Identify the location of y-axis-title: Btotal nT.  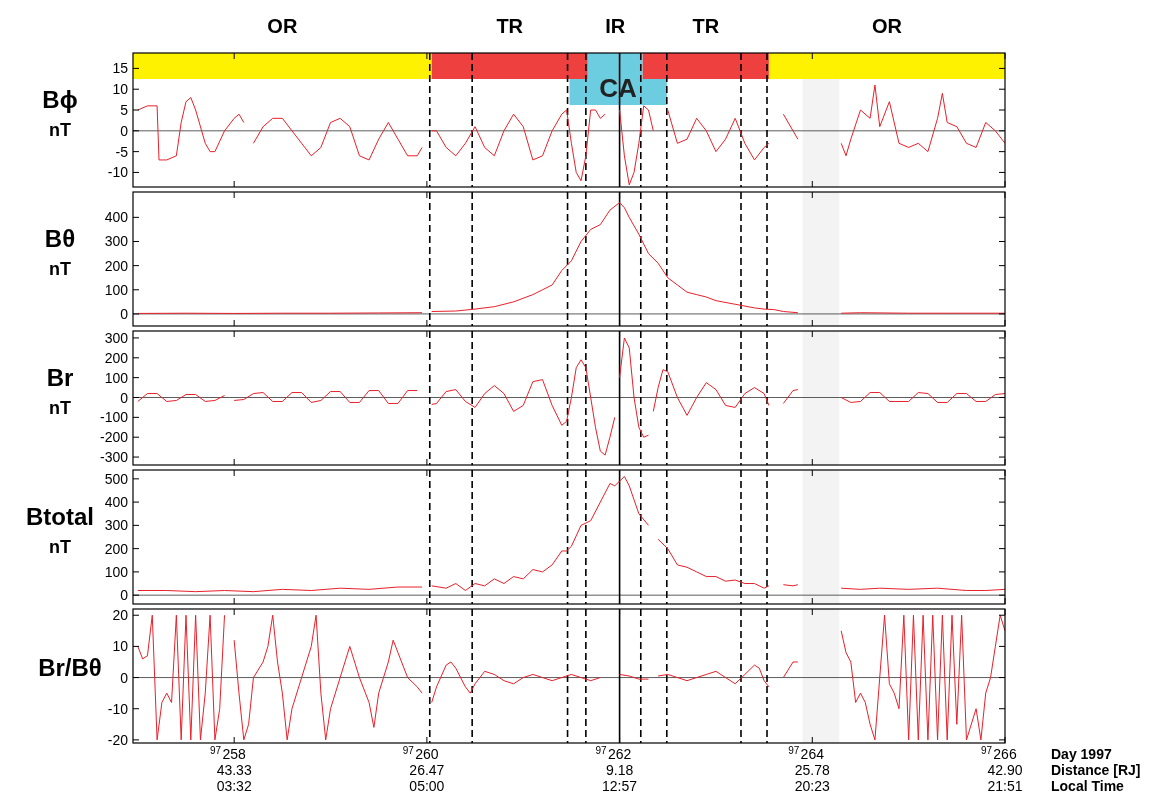
(60, 530).